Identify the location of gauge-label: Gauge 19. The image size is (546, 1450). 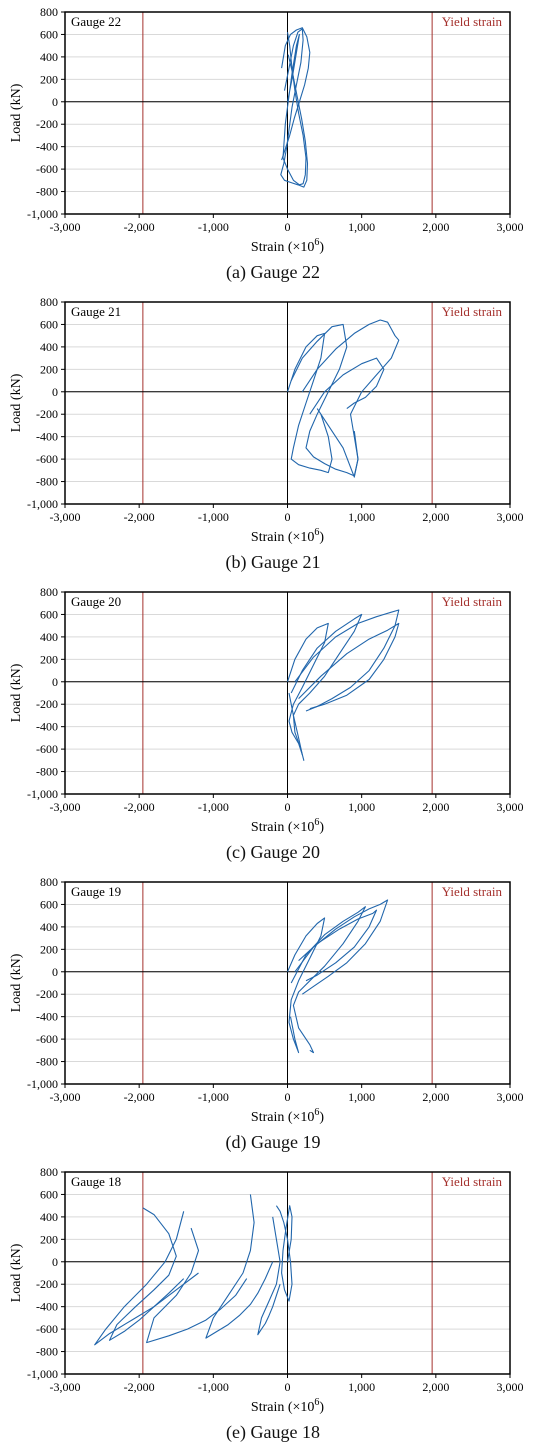
(96, 891).